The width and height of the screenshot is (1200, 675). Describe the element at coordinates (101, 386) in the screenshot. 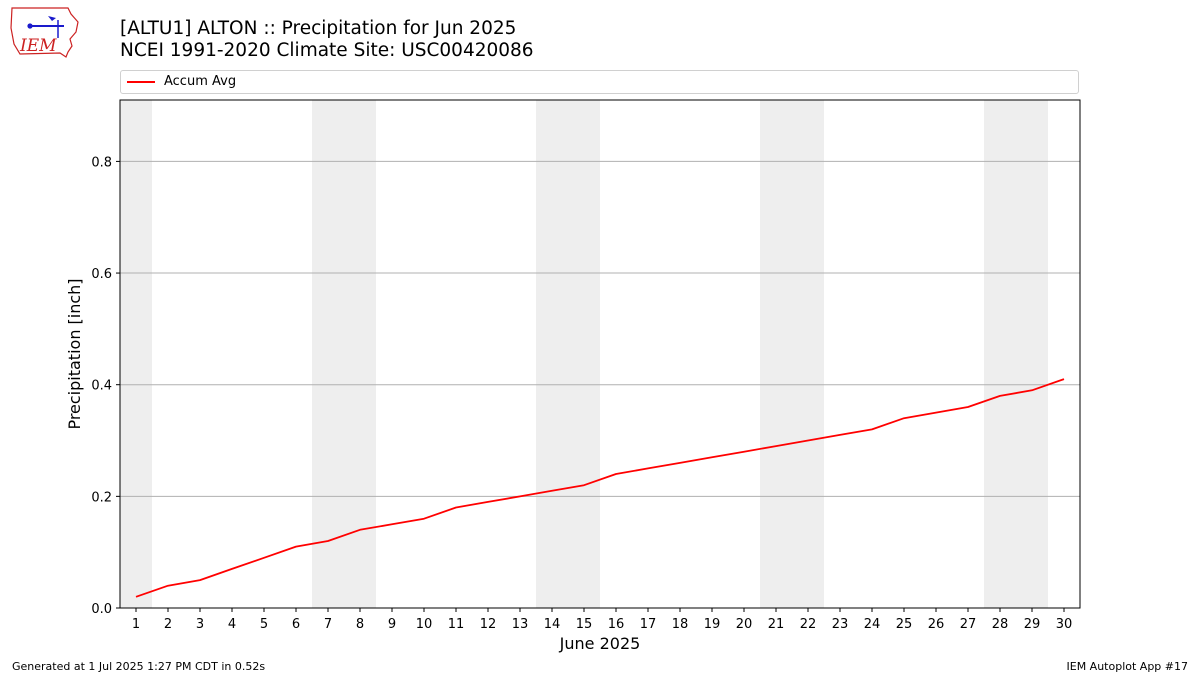

I see `y-tick-label: 0.4` at that location.